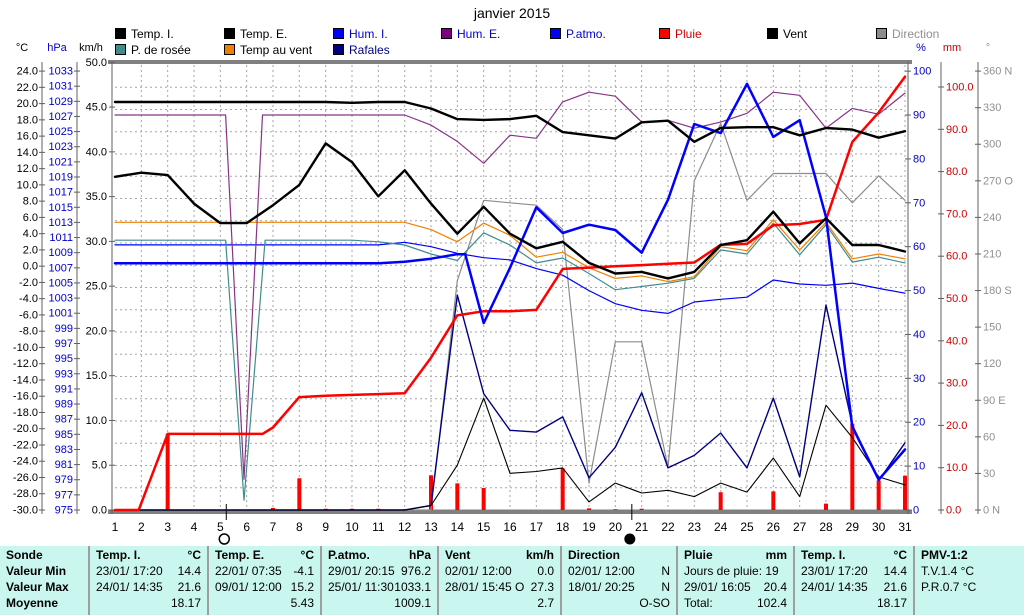  Describe the element at coordinates (61, 223) in the screenshot. I see `axis-tick-label: 1013` at that location.